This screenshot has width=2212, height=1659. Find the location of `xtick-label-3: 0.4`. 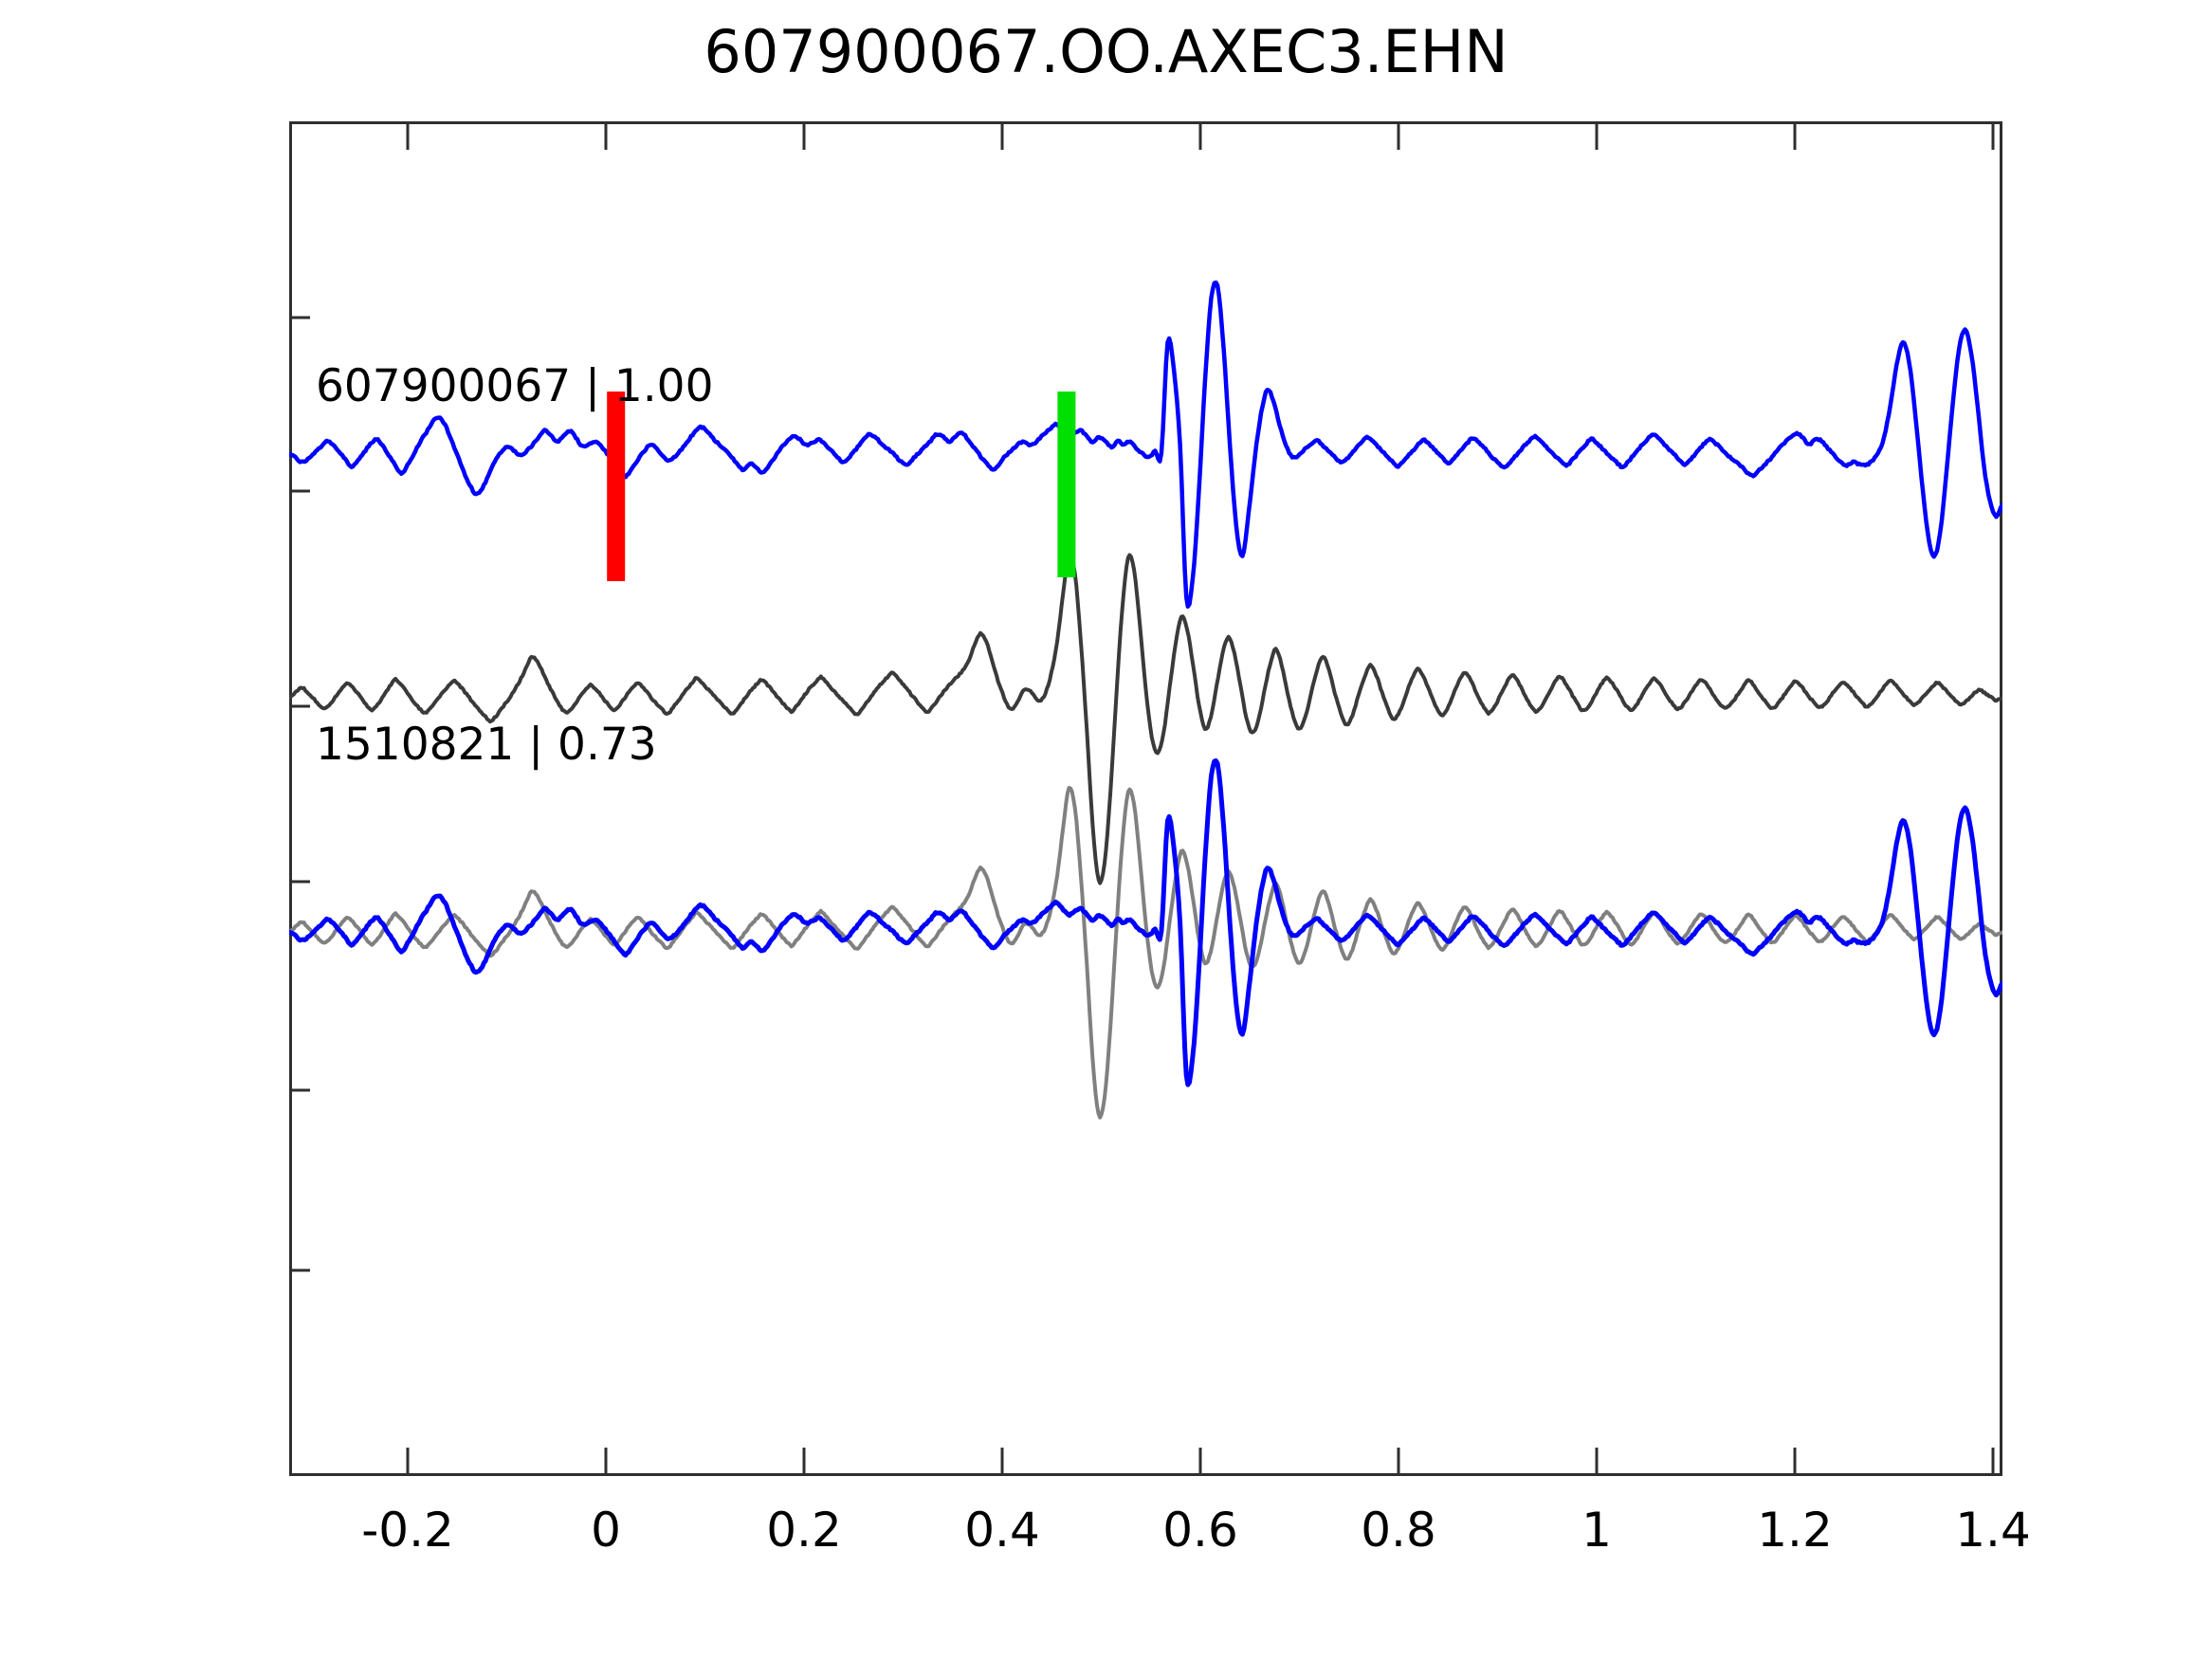

xtick-label-3: 0.4 is located at coordinates (1002, 1530).